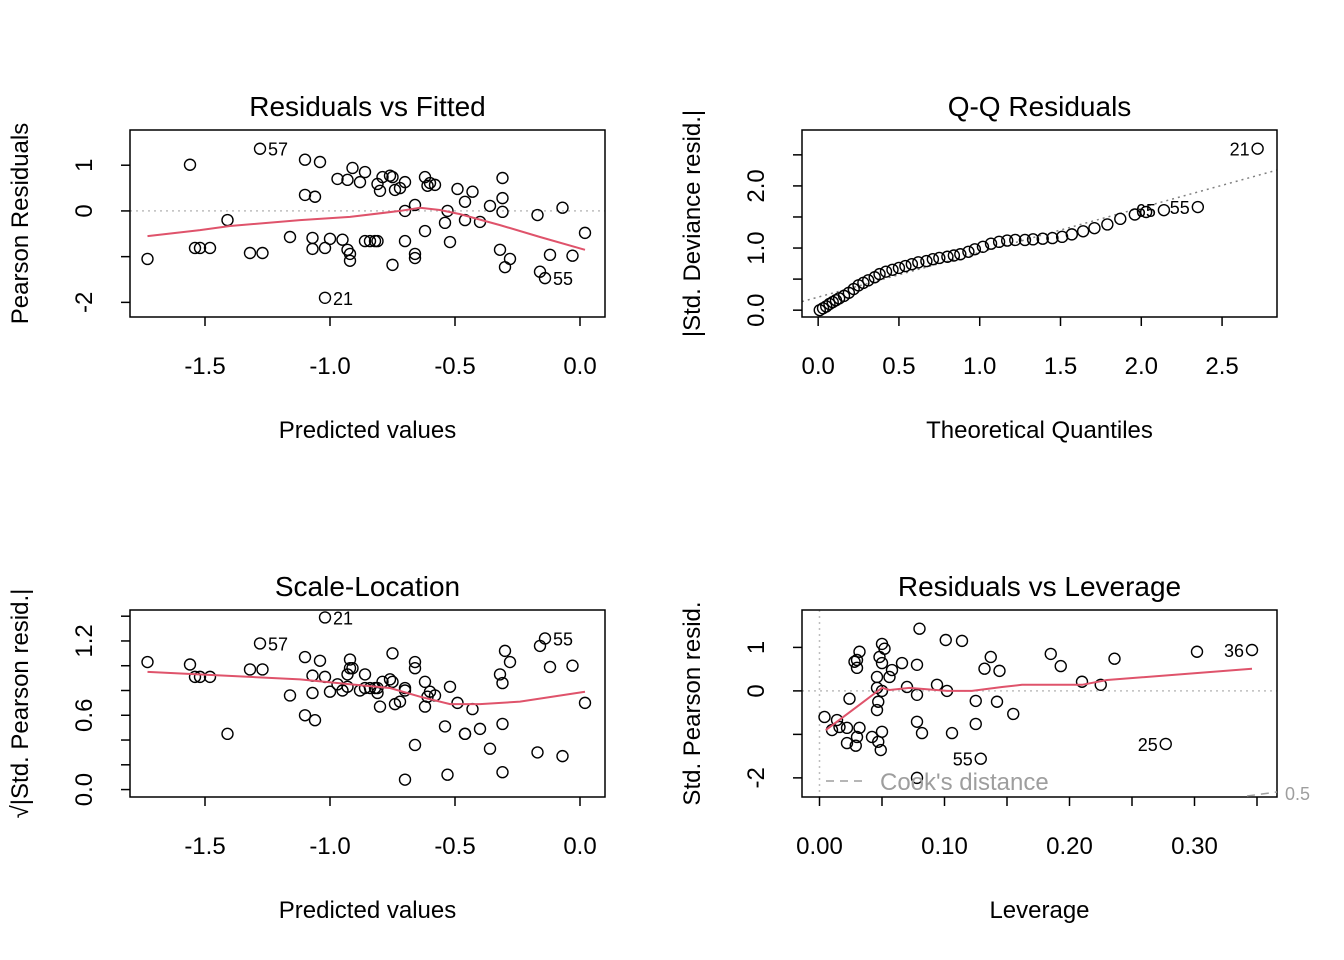 Image resolution: width=1344 pixels, height=960 pixels. Describe the element at coordinates (692, 223) in the screenshot. I see `y-axis-label: |Std. Deviance resid.|` at that location.